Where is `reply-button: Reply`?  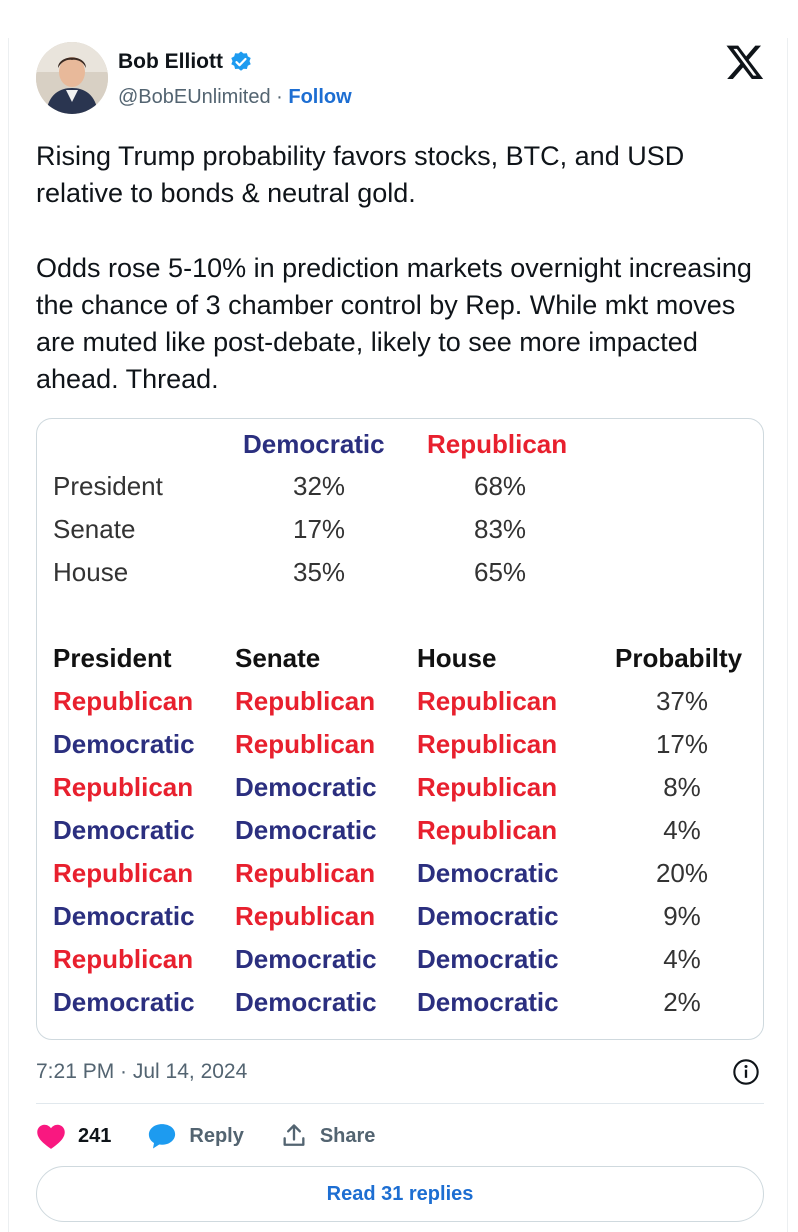 reply-button: Reply is located at coordinates (195, 1136).